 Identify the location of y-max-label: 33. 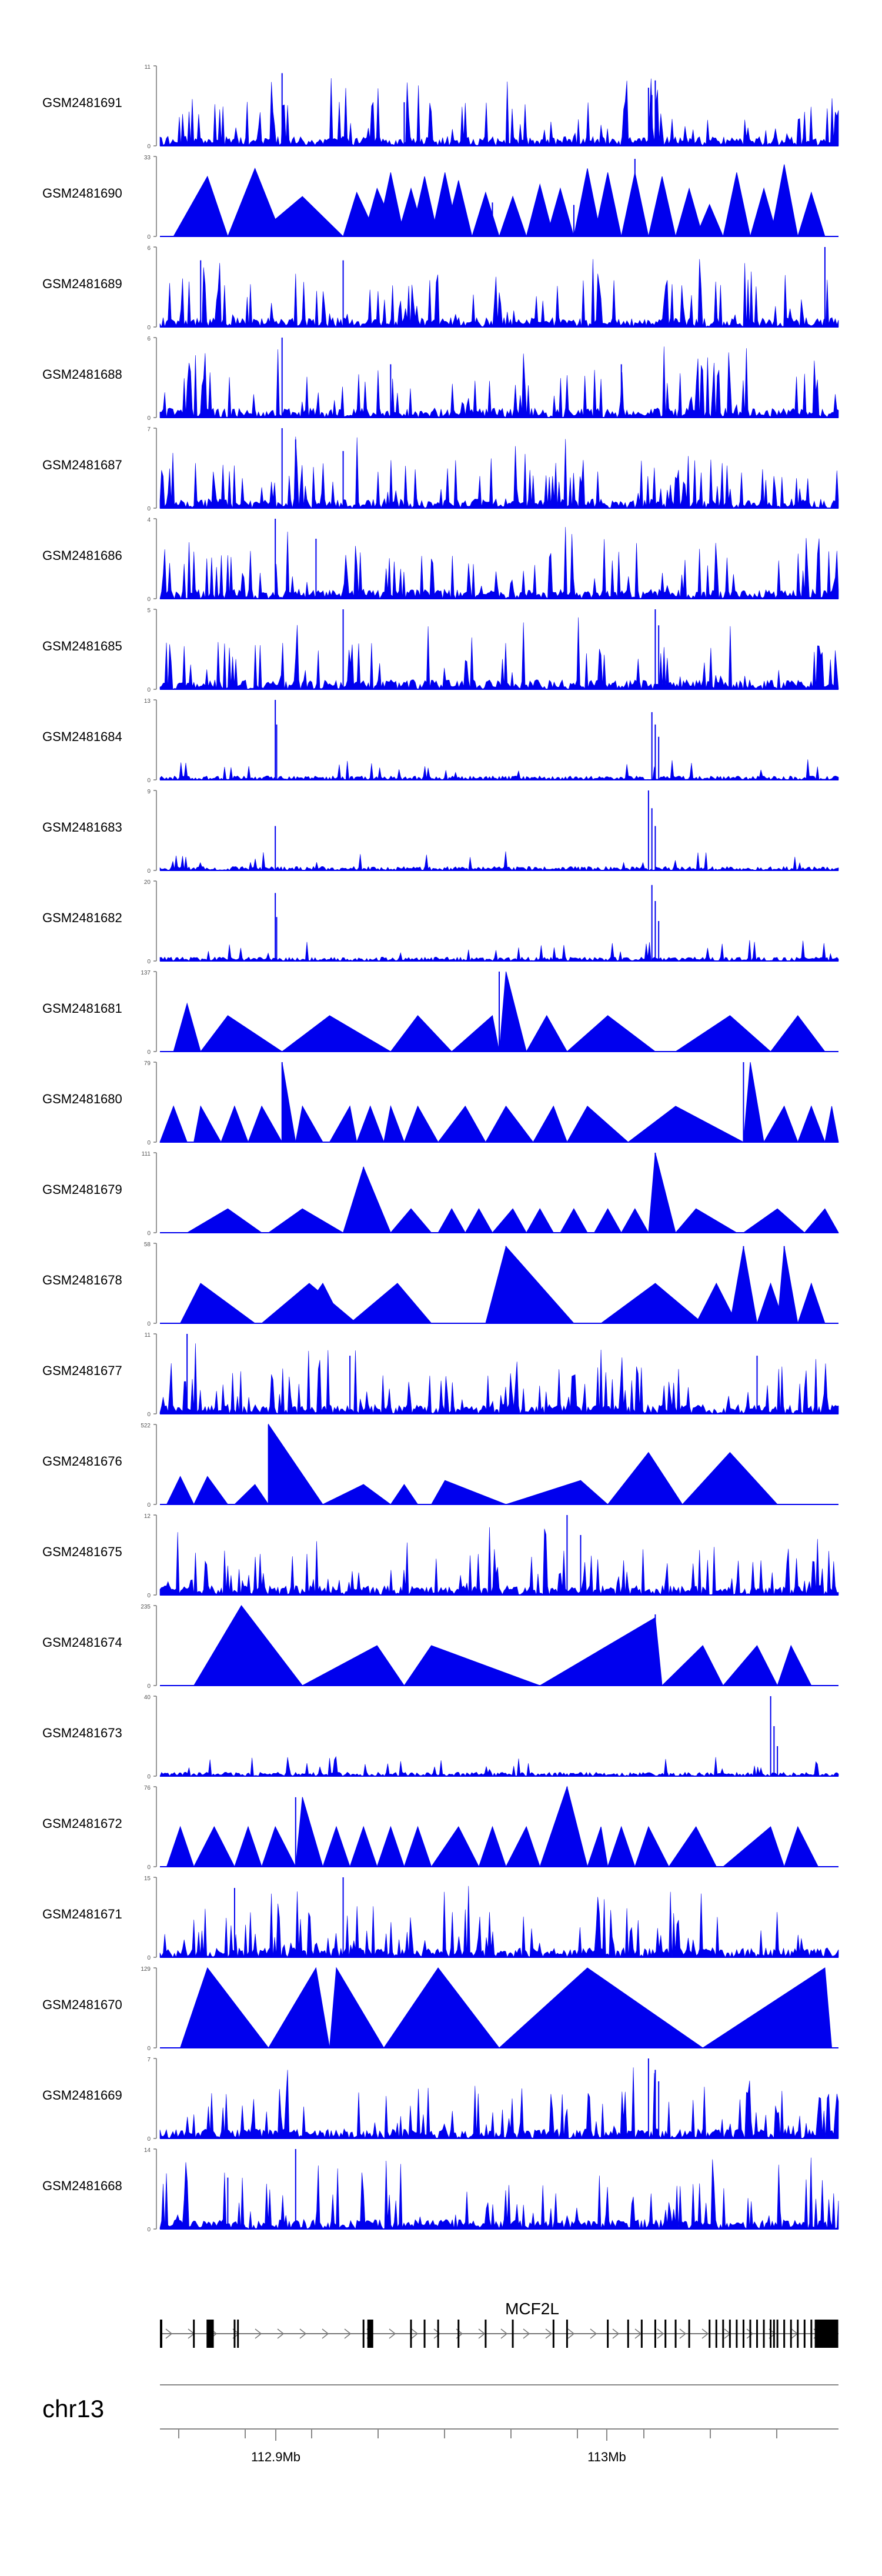
(147, 158).